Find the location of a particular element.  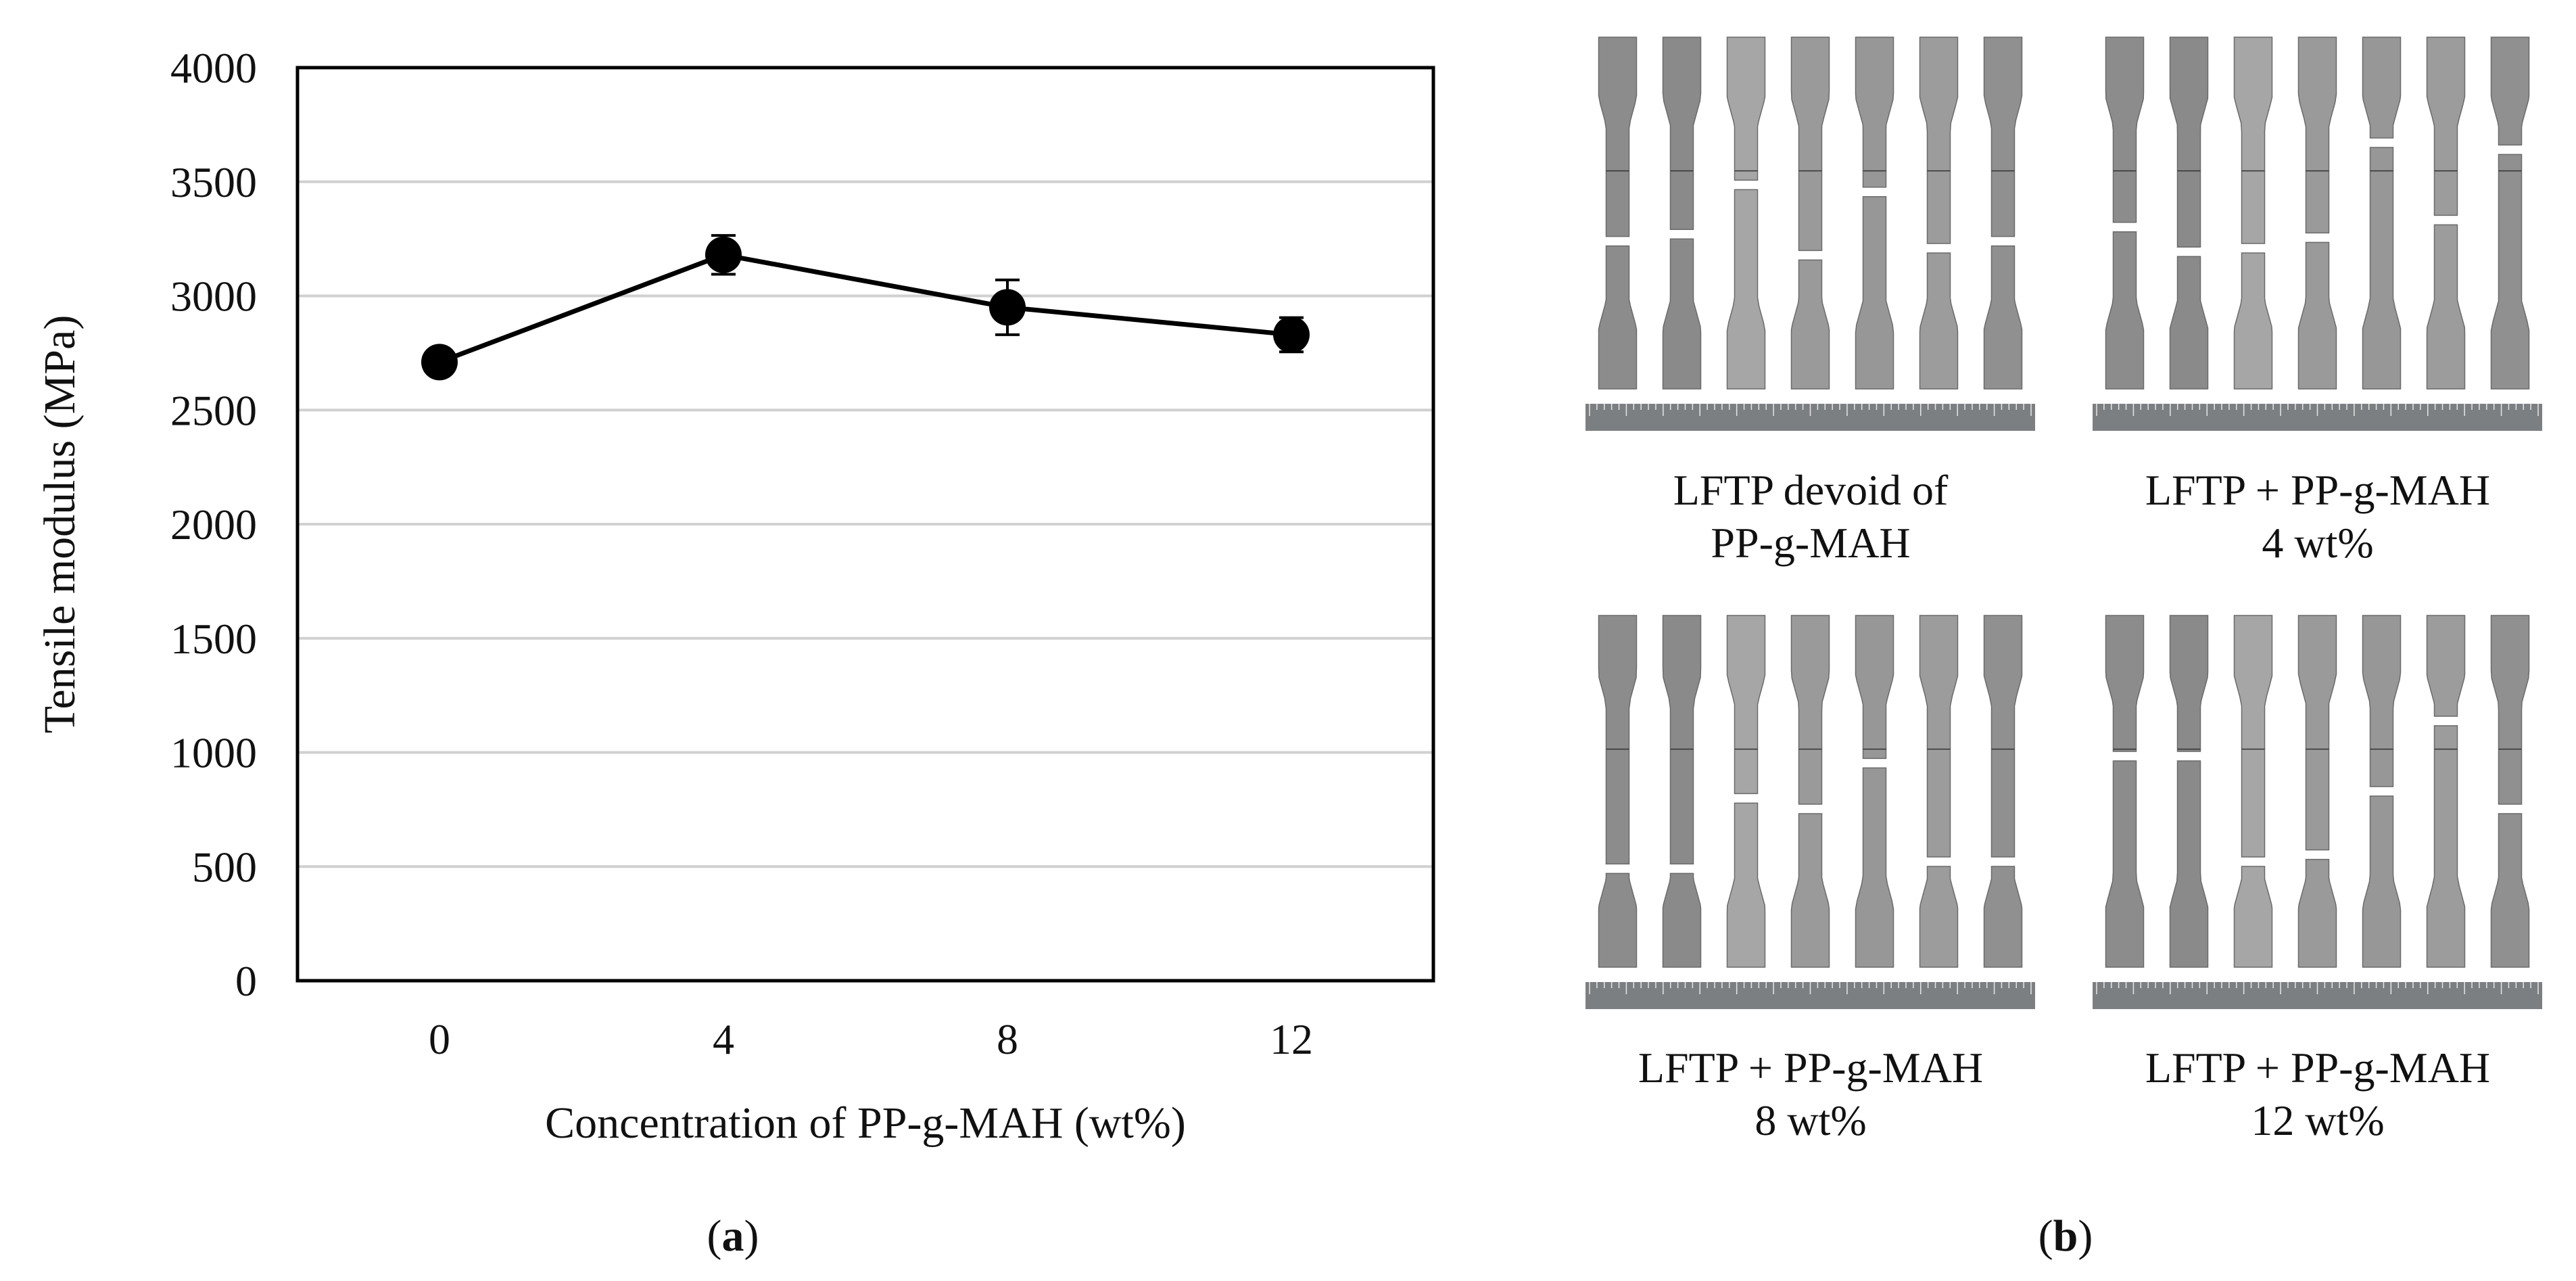

specimen-photo-8wt is located at coordinates (1810, 812).